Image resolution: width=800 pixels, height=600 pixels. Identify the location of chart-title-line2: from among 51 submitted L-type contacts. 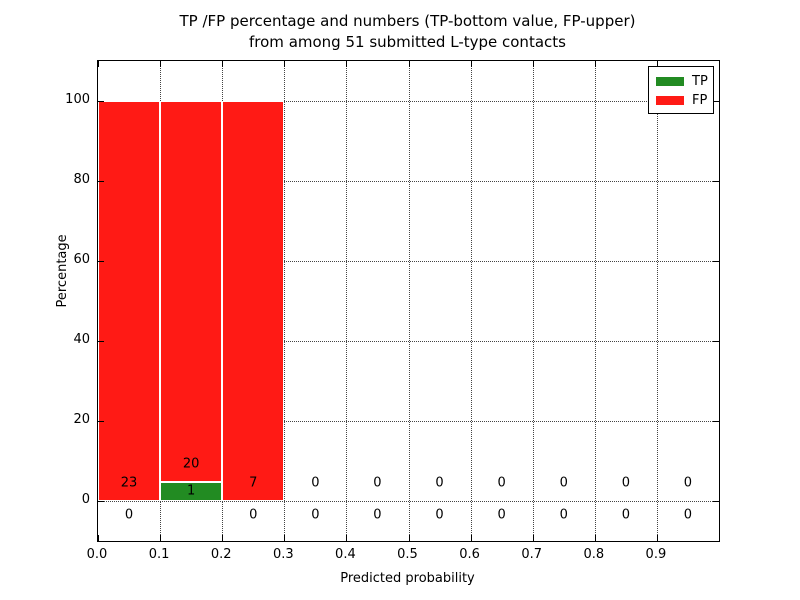
(407, 42).